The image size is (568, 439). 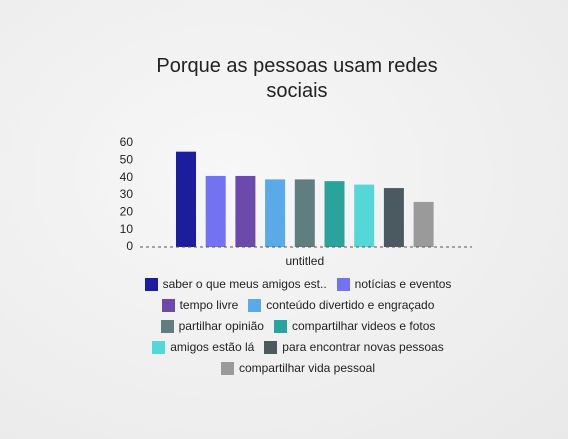 What do you see at coordinates (403, 284) in the screenshot?
I see `legend-label: notícias e eventos` at bounding box center [403, 284].